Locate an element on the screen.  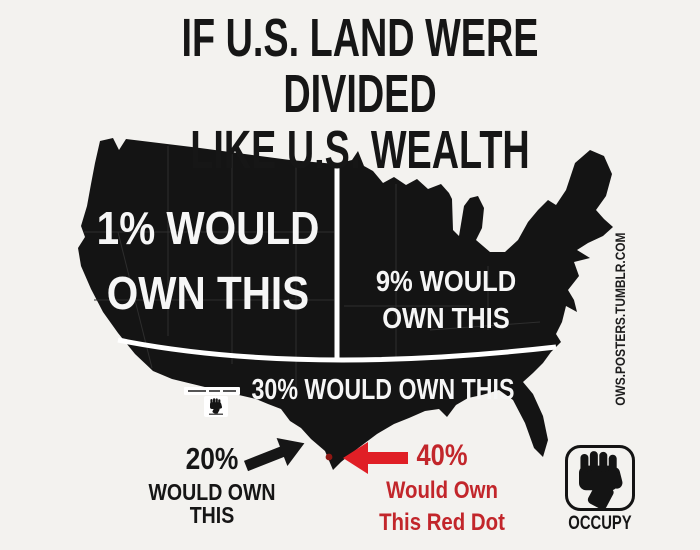
region-label-30-percent-line1: 30% WOULD OWN THIS is located at coordinates (383, 390).